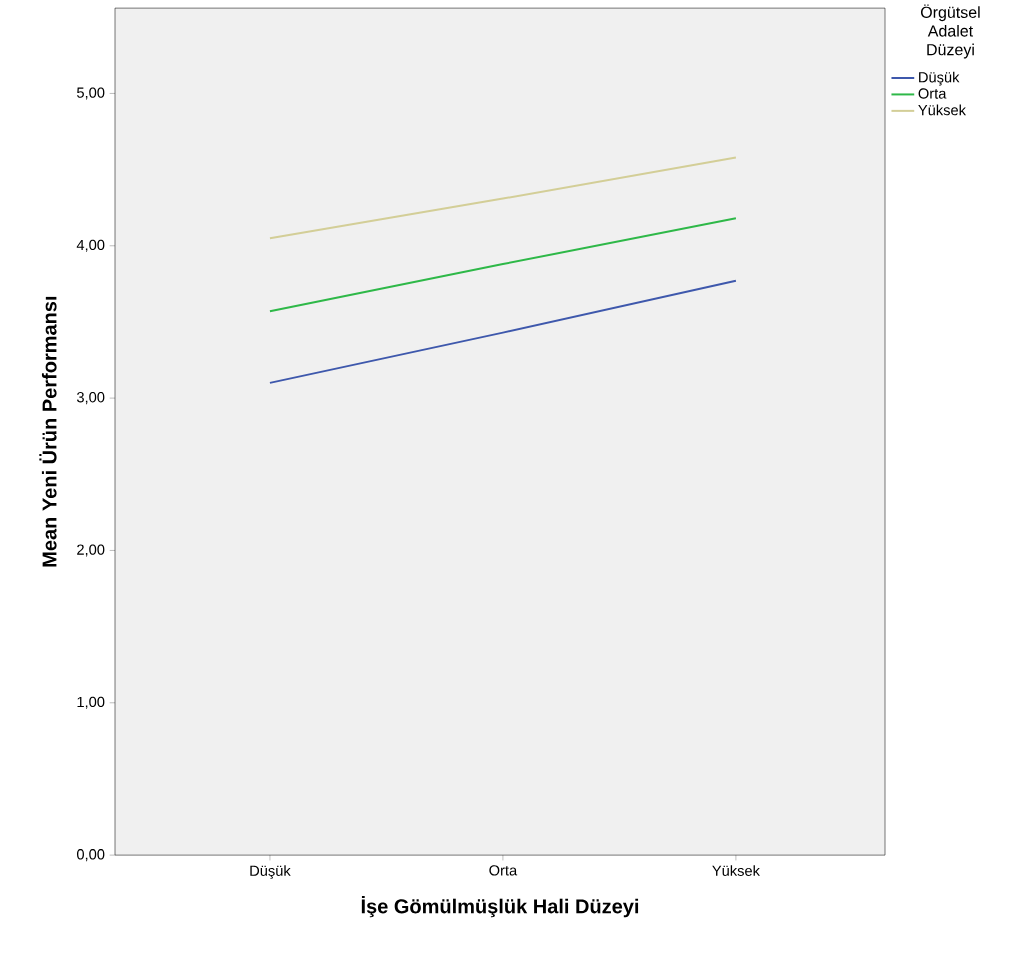 The image size is (1016, 953). I want to click on y-tick-label: 0,00, so click(90, 855).